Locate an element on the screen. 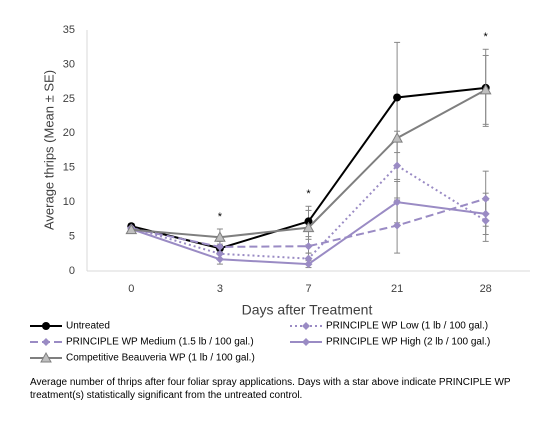  x-tick-label: 3 is located at coordinates (220, 289).